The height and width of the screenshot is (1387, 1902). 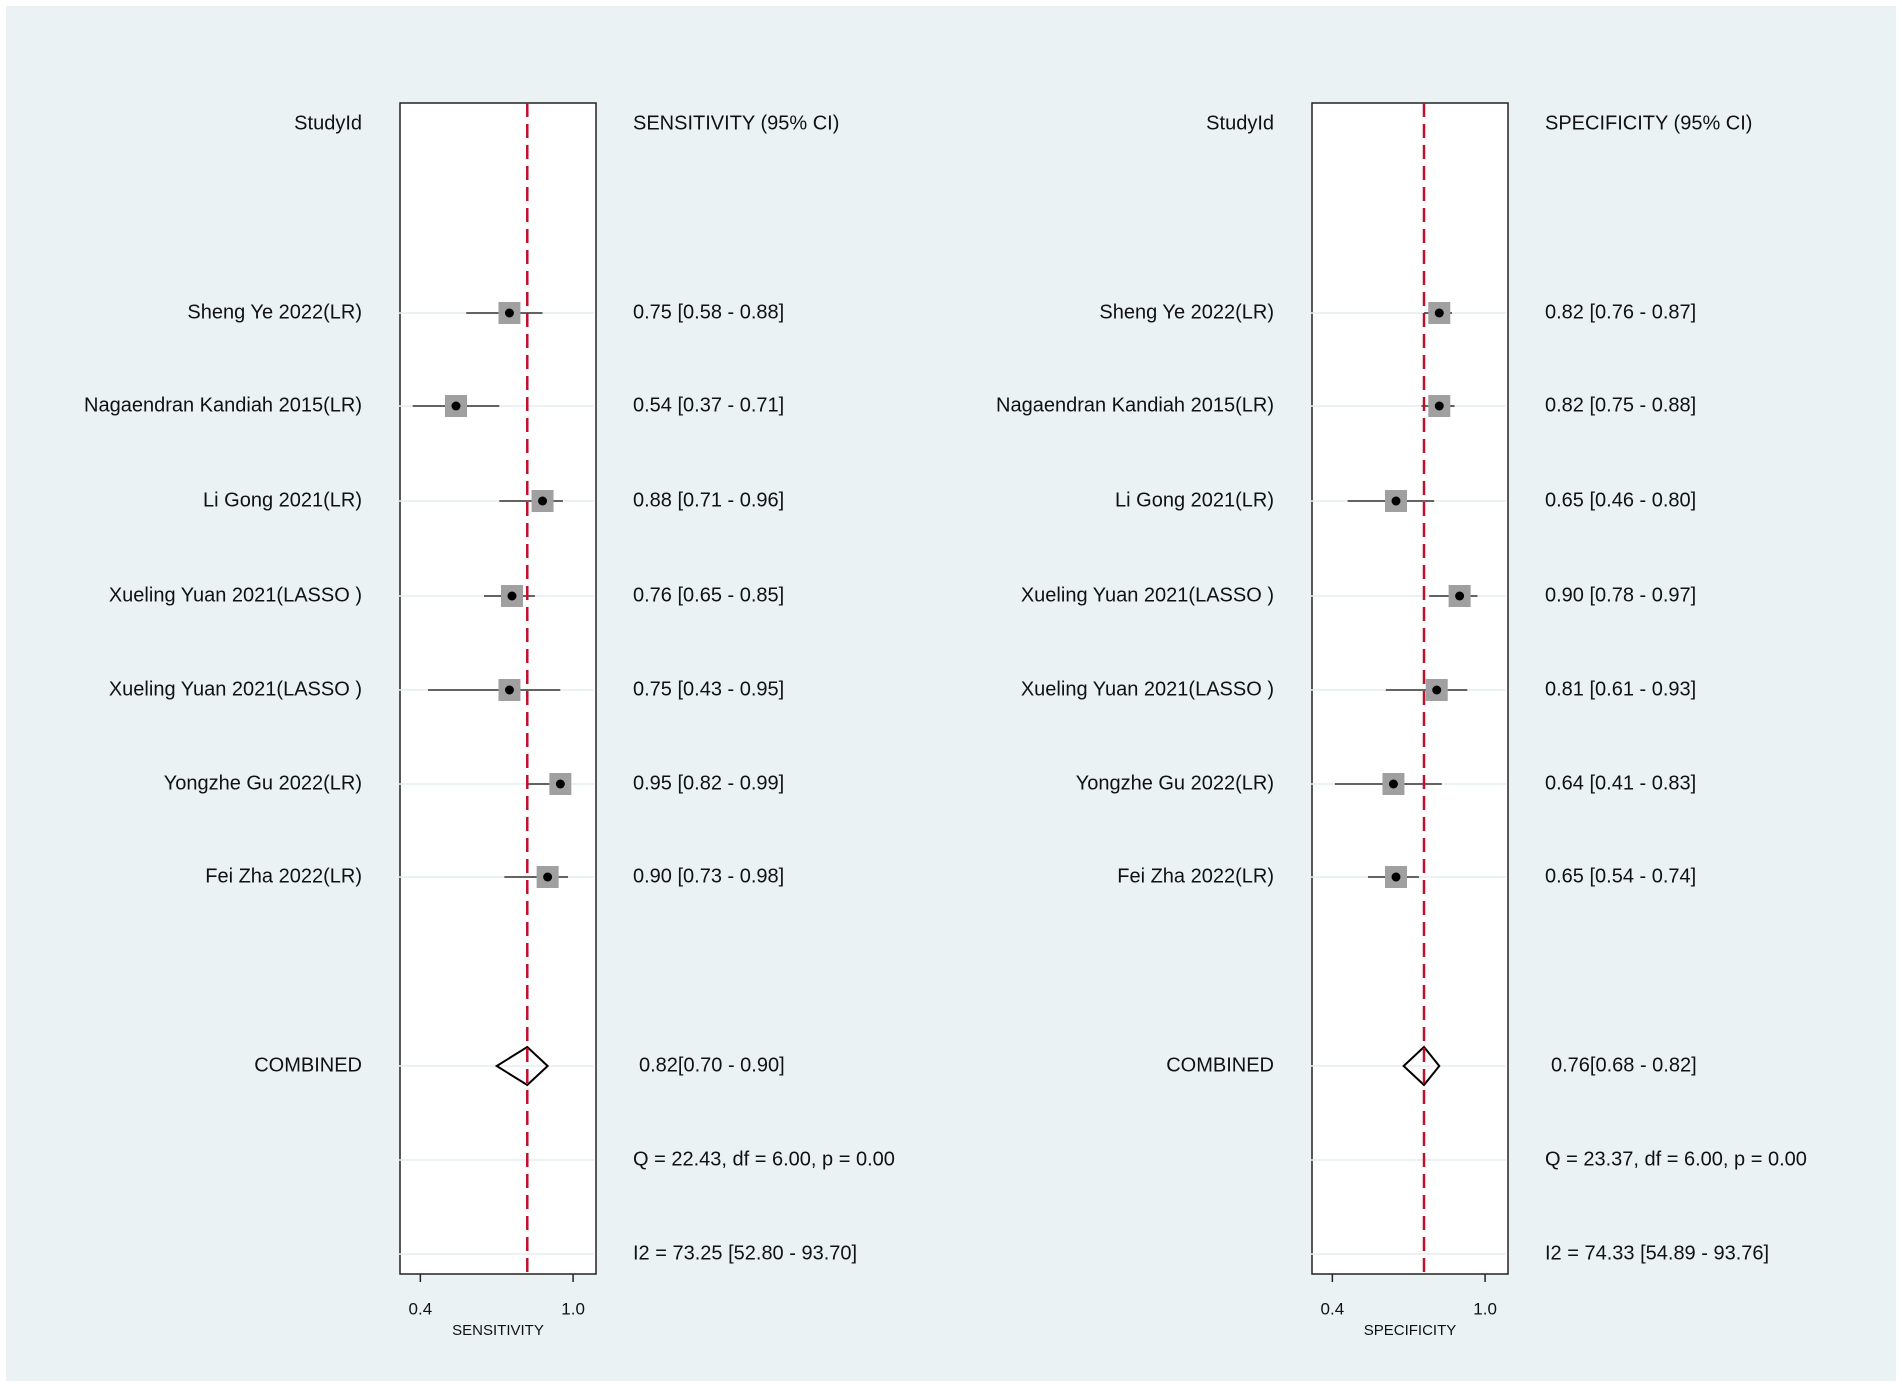 I want to click on ci-label: 0.88 [0.71 - 0.96], so click(x=708, y=500).